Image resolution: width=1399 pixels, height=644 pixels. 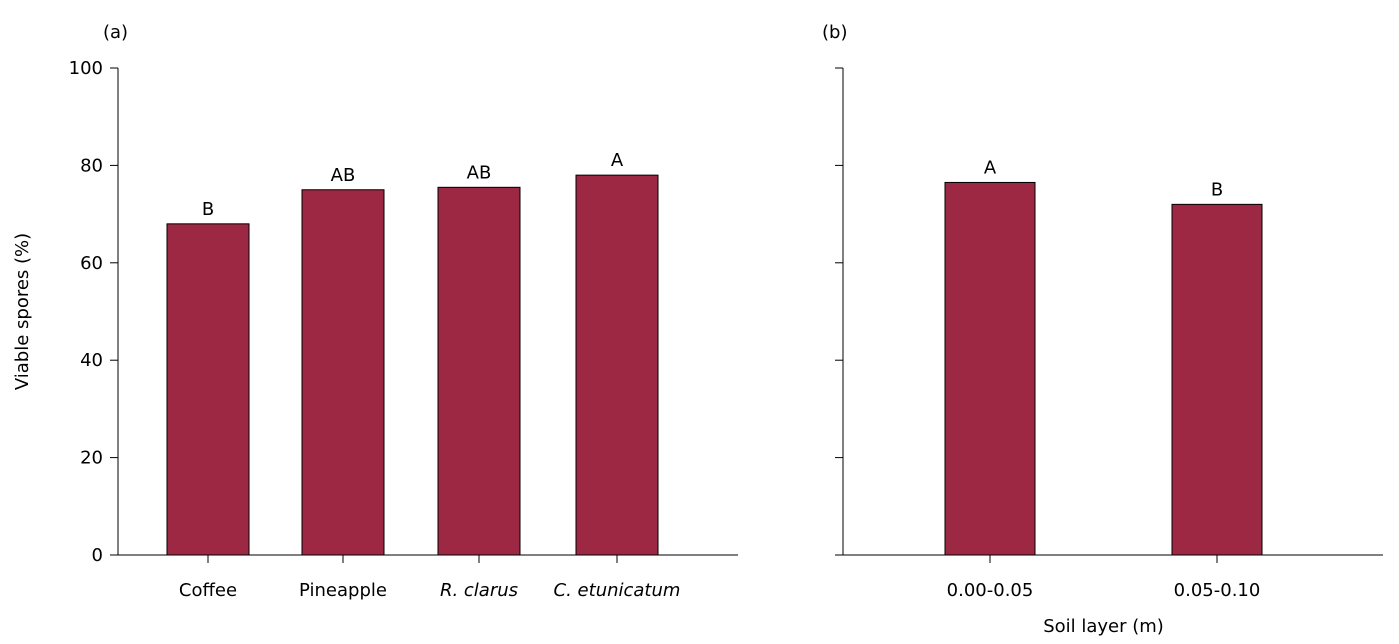 I want to click on significance-label-a-3: A, so click(x=617, y=160).